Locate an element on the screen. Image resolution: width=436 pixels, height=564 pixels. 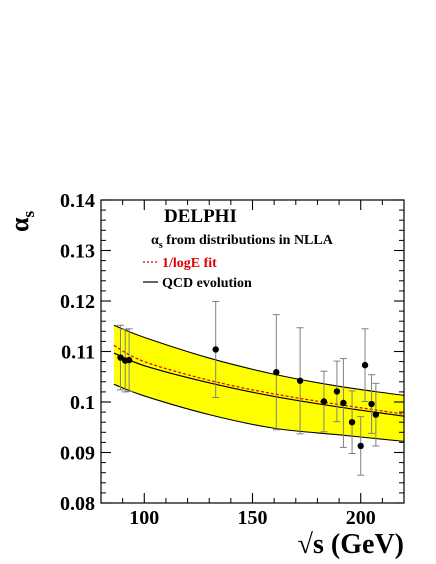
subtitle-rest: from distributions in NLLA is located at coordinates (248, 240).